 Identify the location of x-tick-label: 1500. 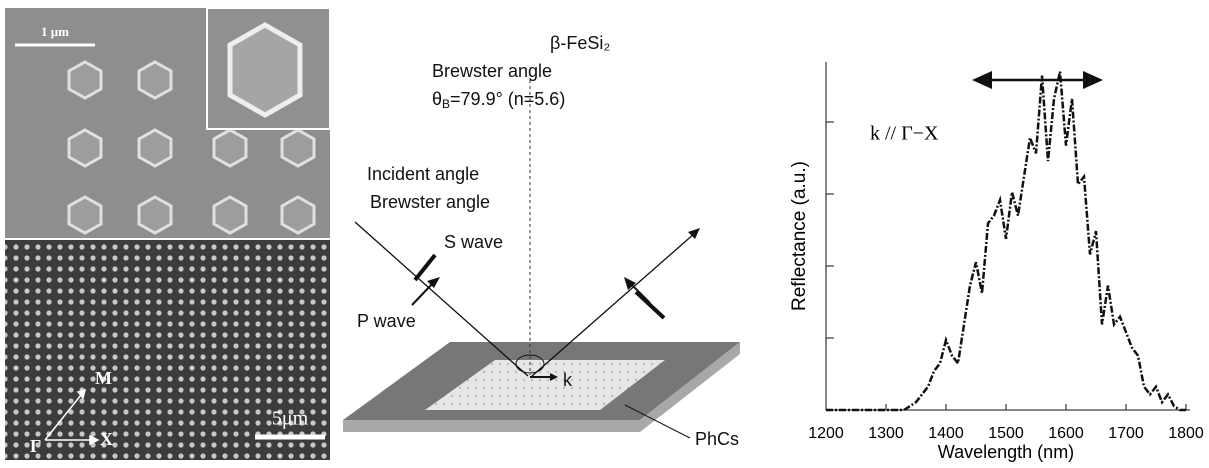
(1006, 433).